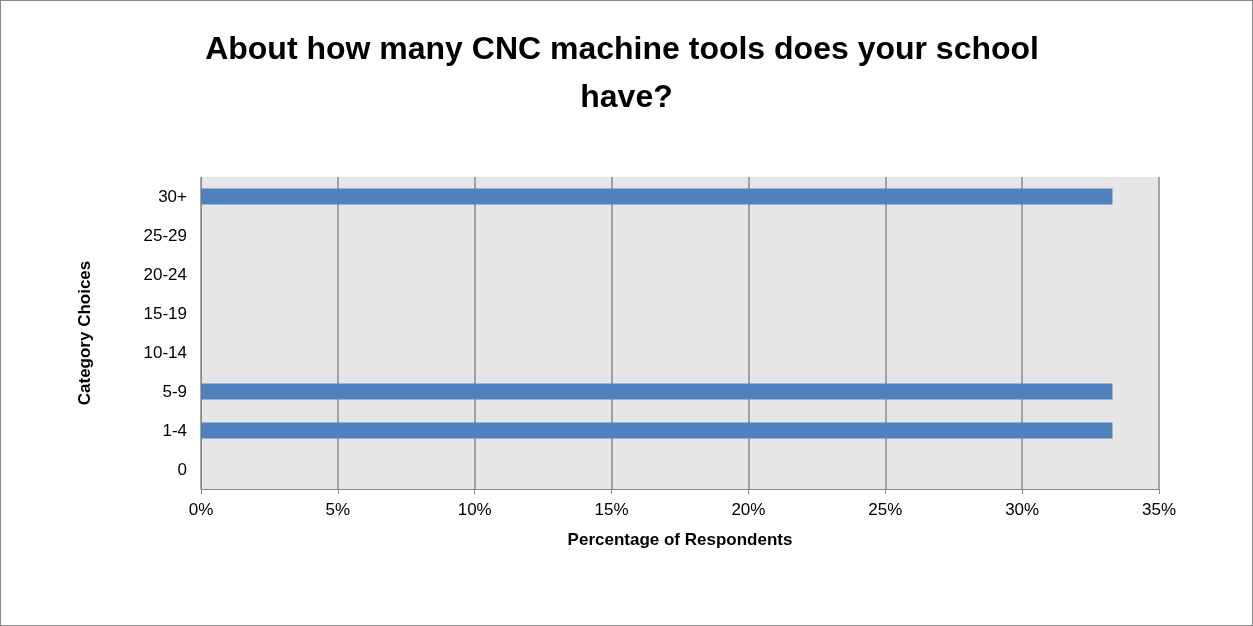 The image size is (1253, 626). I want to click on y-tick-label: 10-14, so click(165, 352).